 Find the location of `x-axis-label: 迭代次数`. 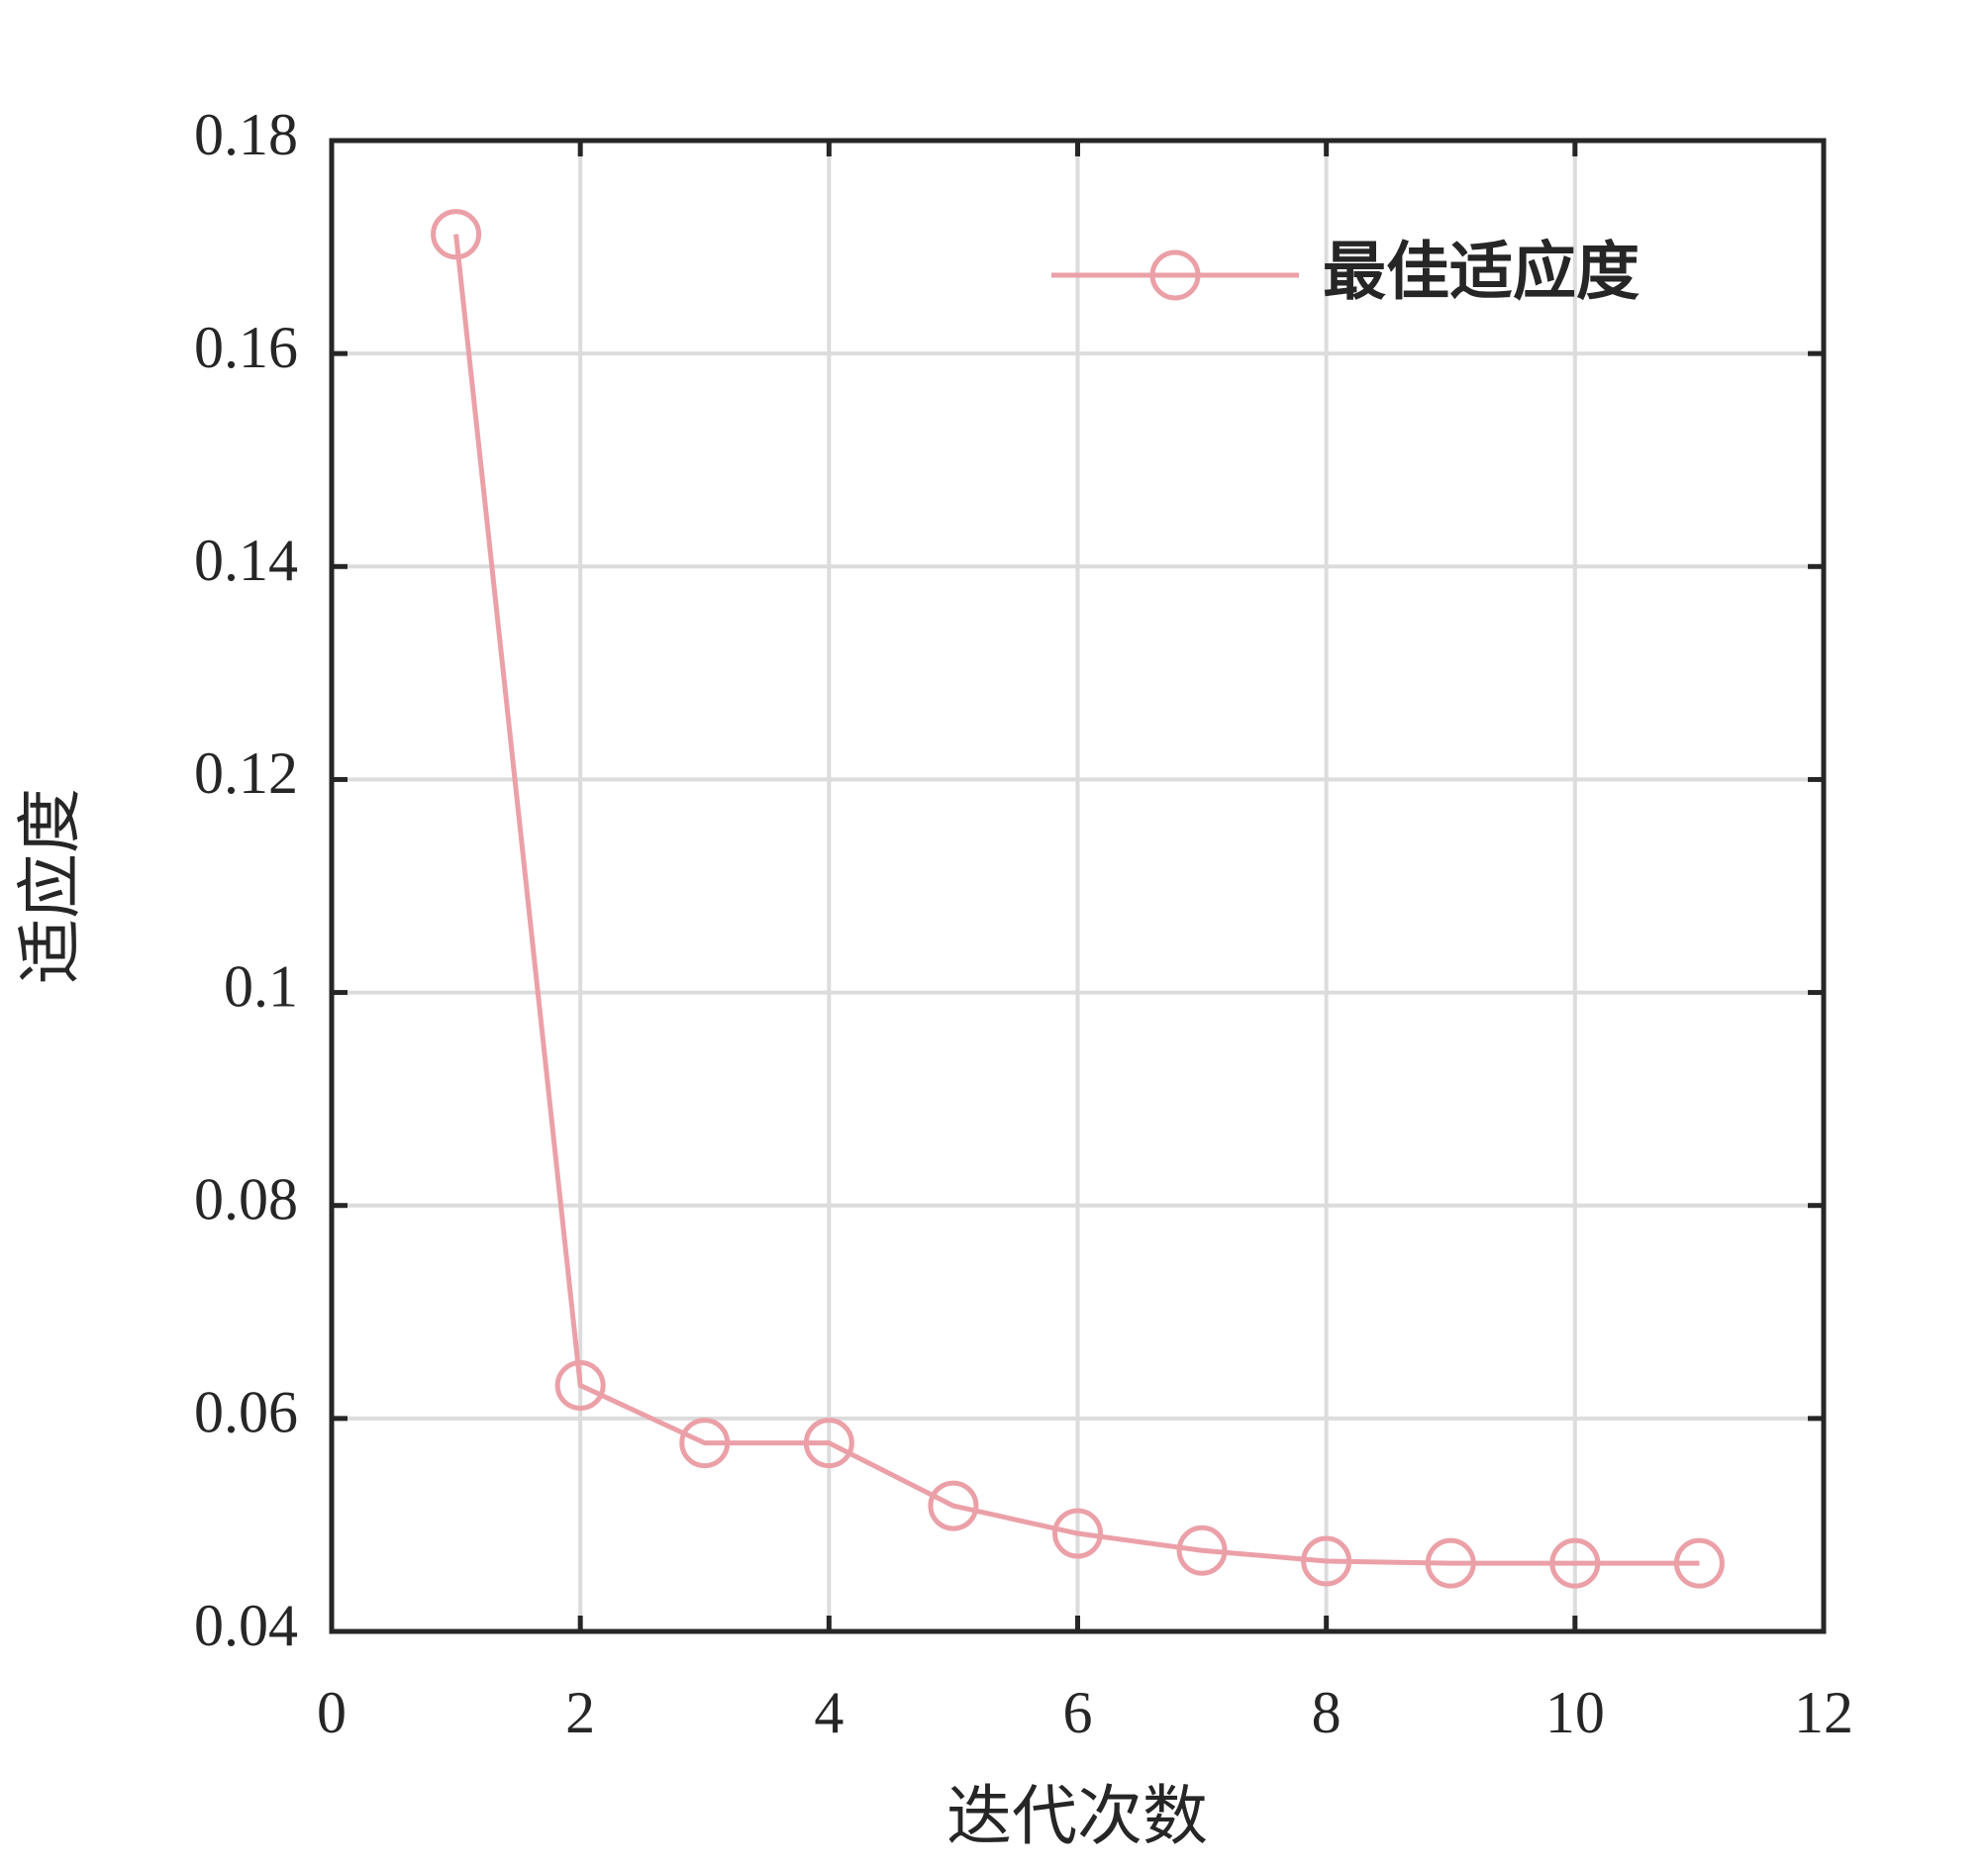

x-axis-label: 迭代次数 is located at coordinates (1077, 1817).